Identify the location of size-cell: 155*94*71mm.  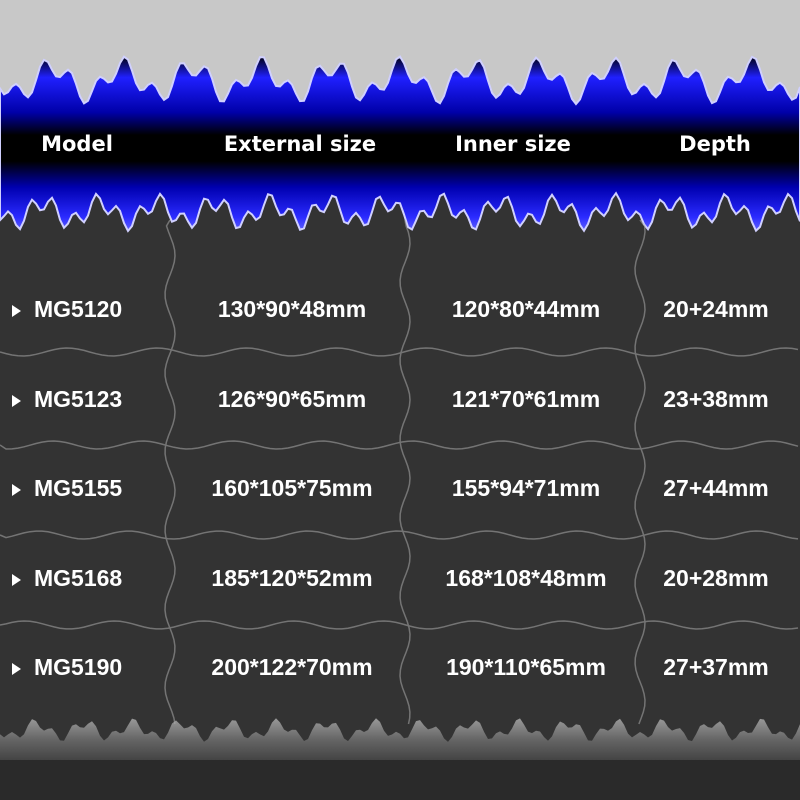
(526, 488).